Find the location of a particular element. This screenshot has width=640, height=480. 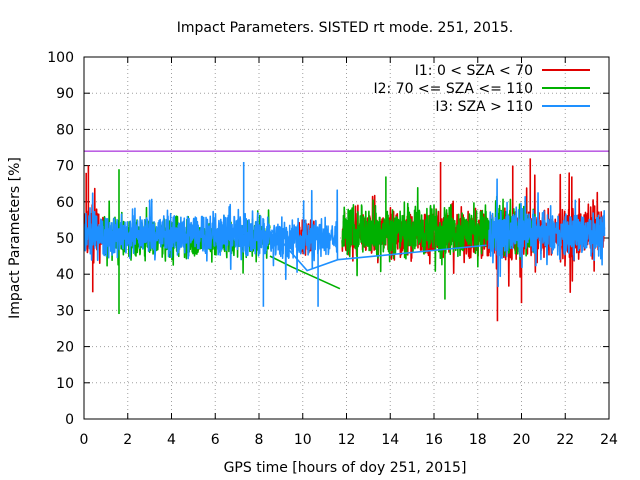

y-tick-label: 10 is located at coordinates (65, 384).